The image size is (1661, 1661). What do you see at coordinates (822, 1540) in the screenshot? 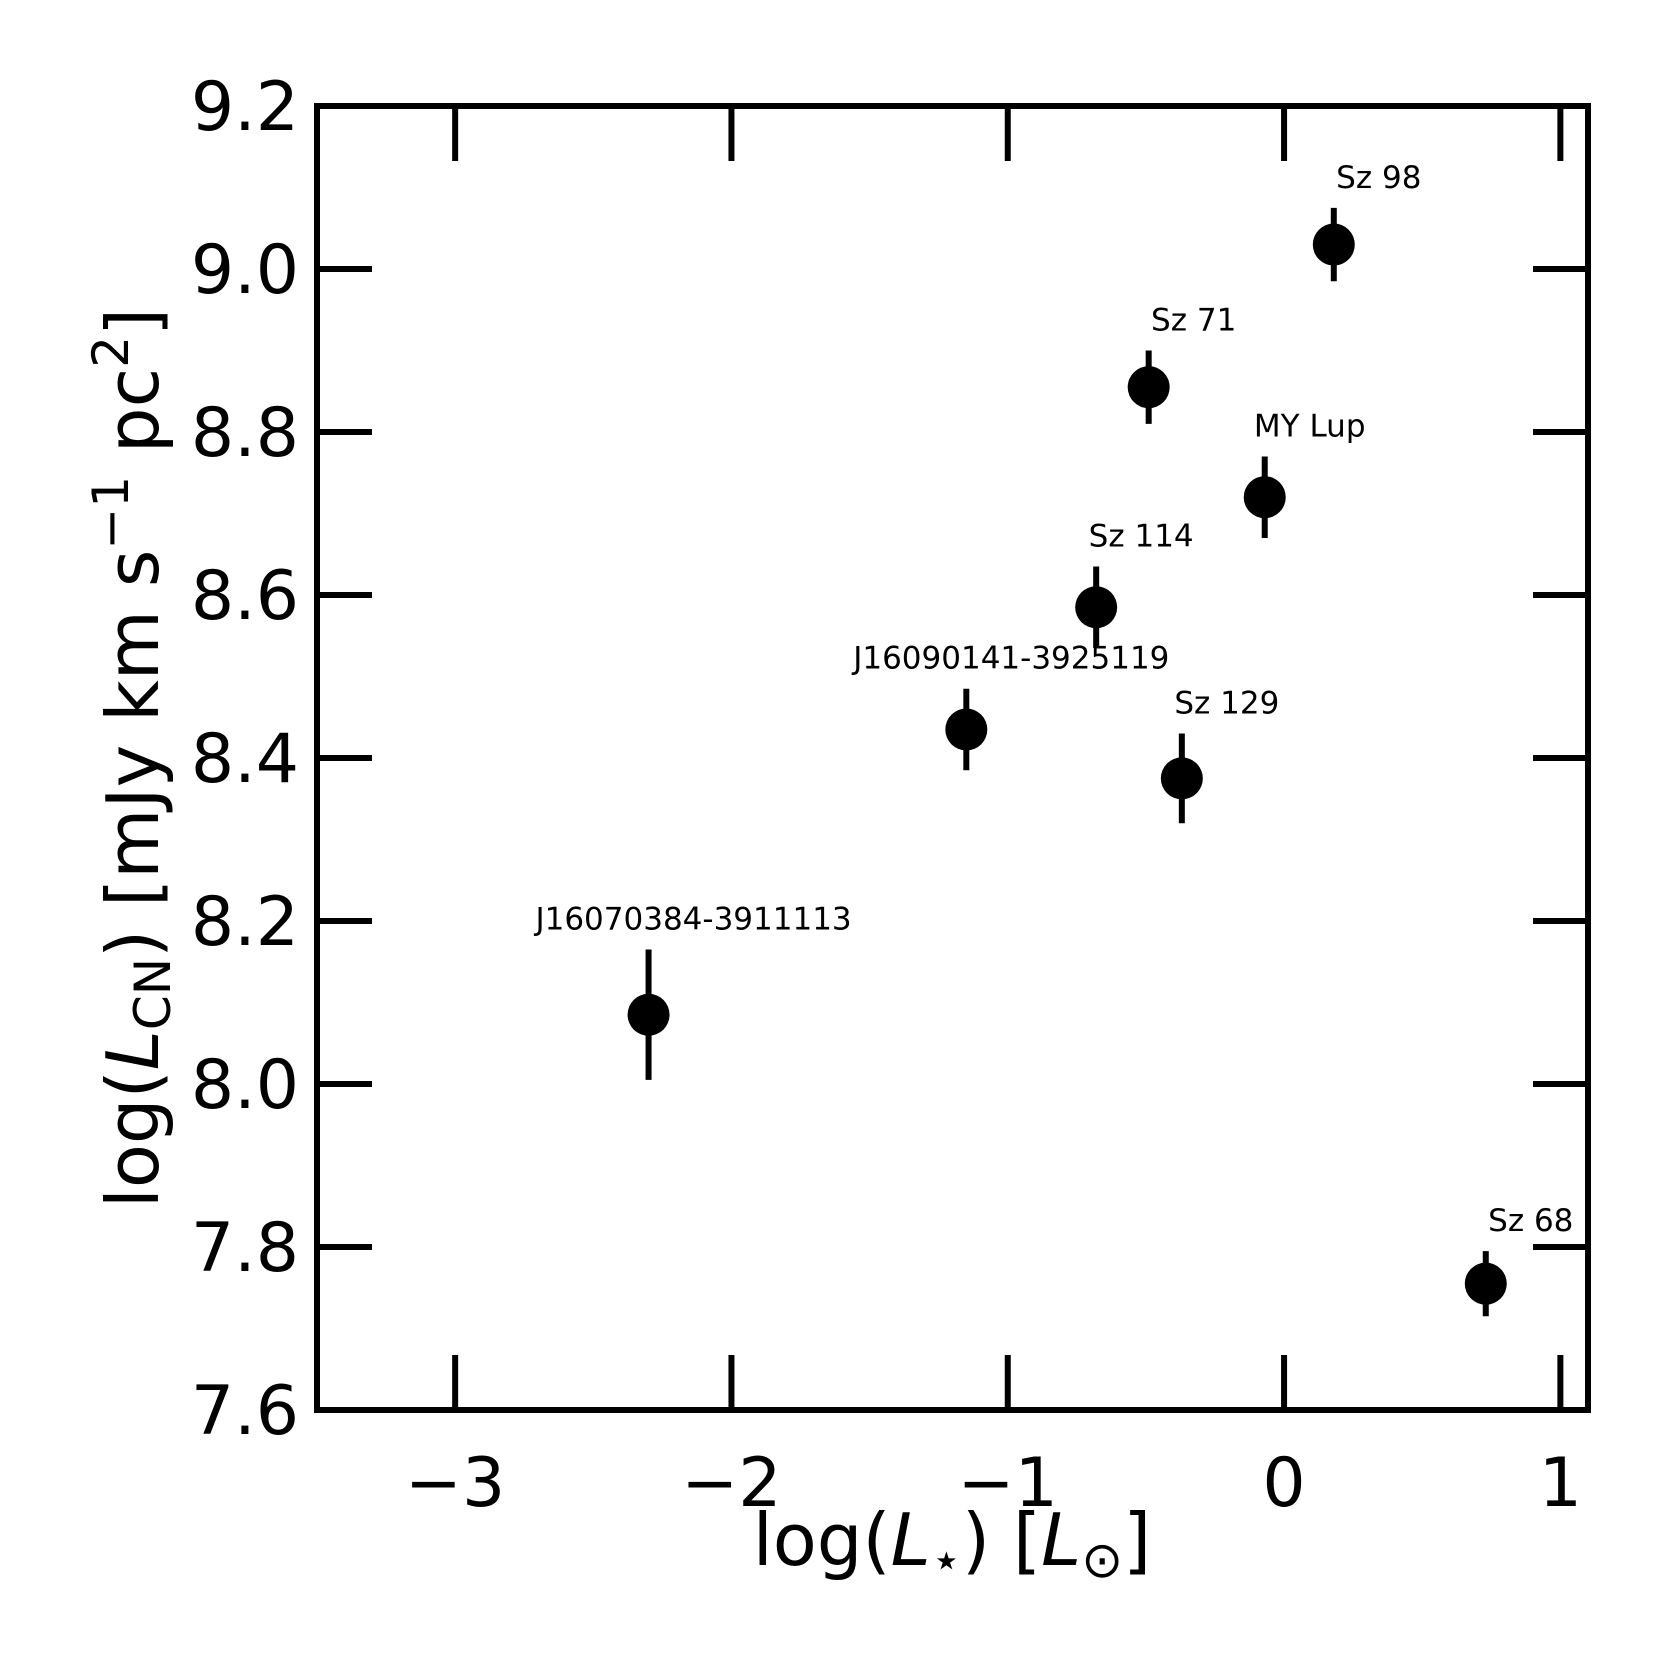
I see `x-axis-label-prefix: log(` at bounding box center [822, 1540].